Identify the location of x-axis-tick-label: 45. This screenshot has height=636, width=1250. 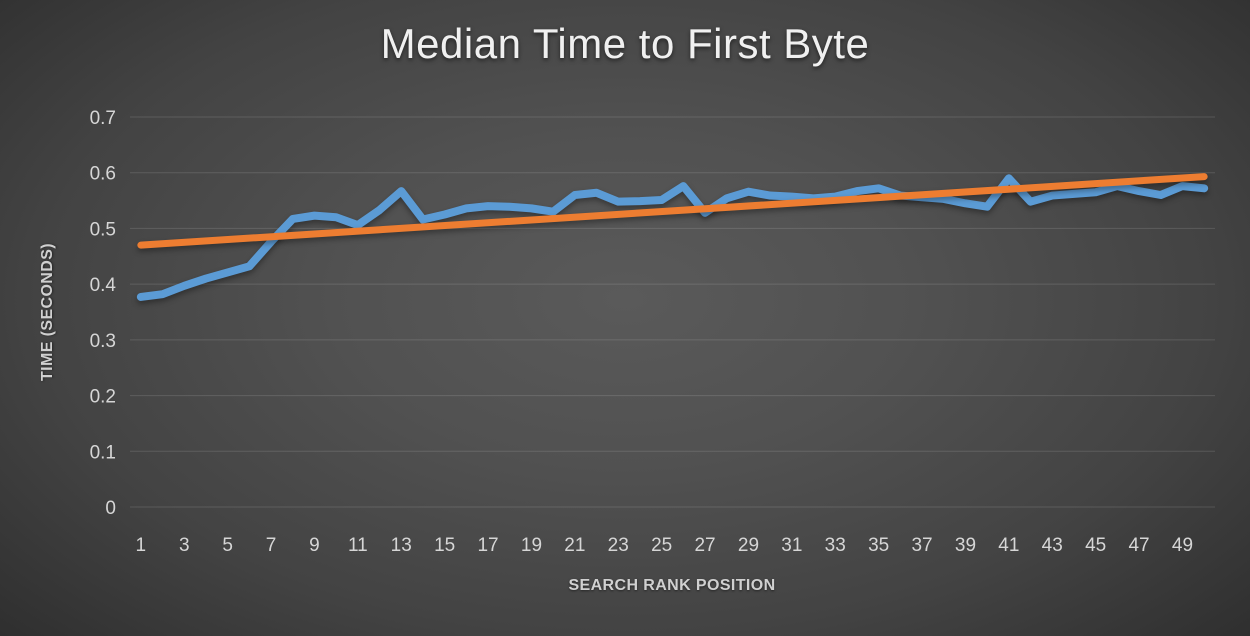
(1095, 545).